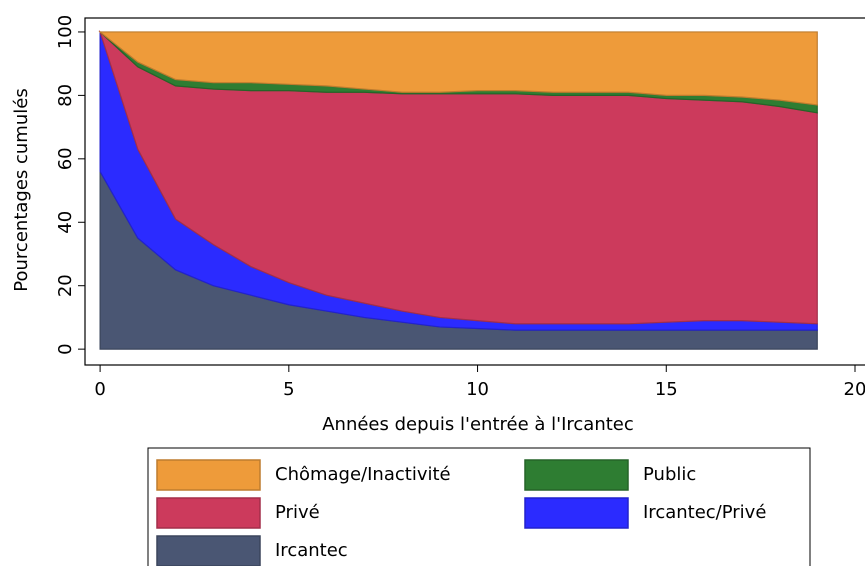 The image size is (865, 566). What do you see at coordinates (458, 68) in the screenshot?
I see `area` at bounding box center [458, 68].